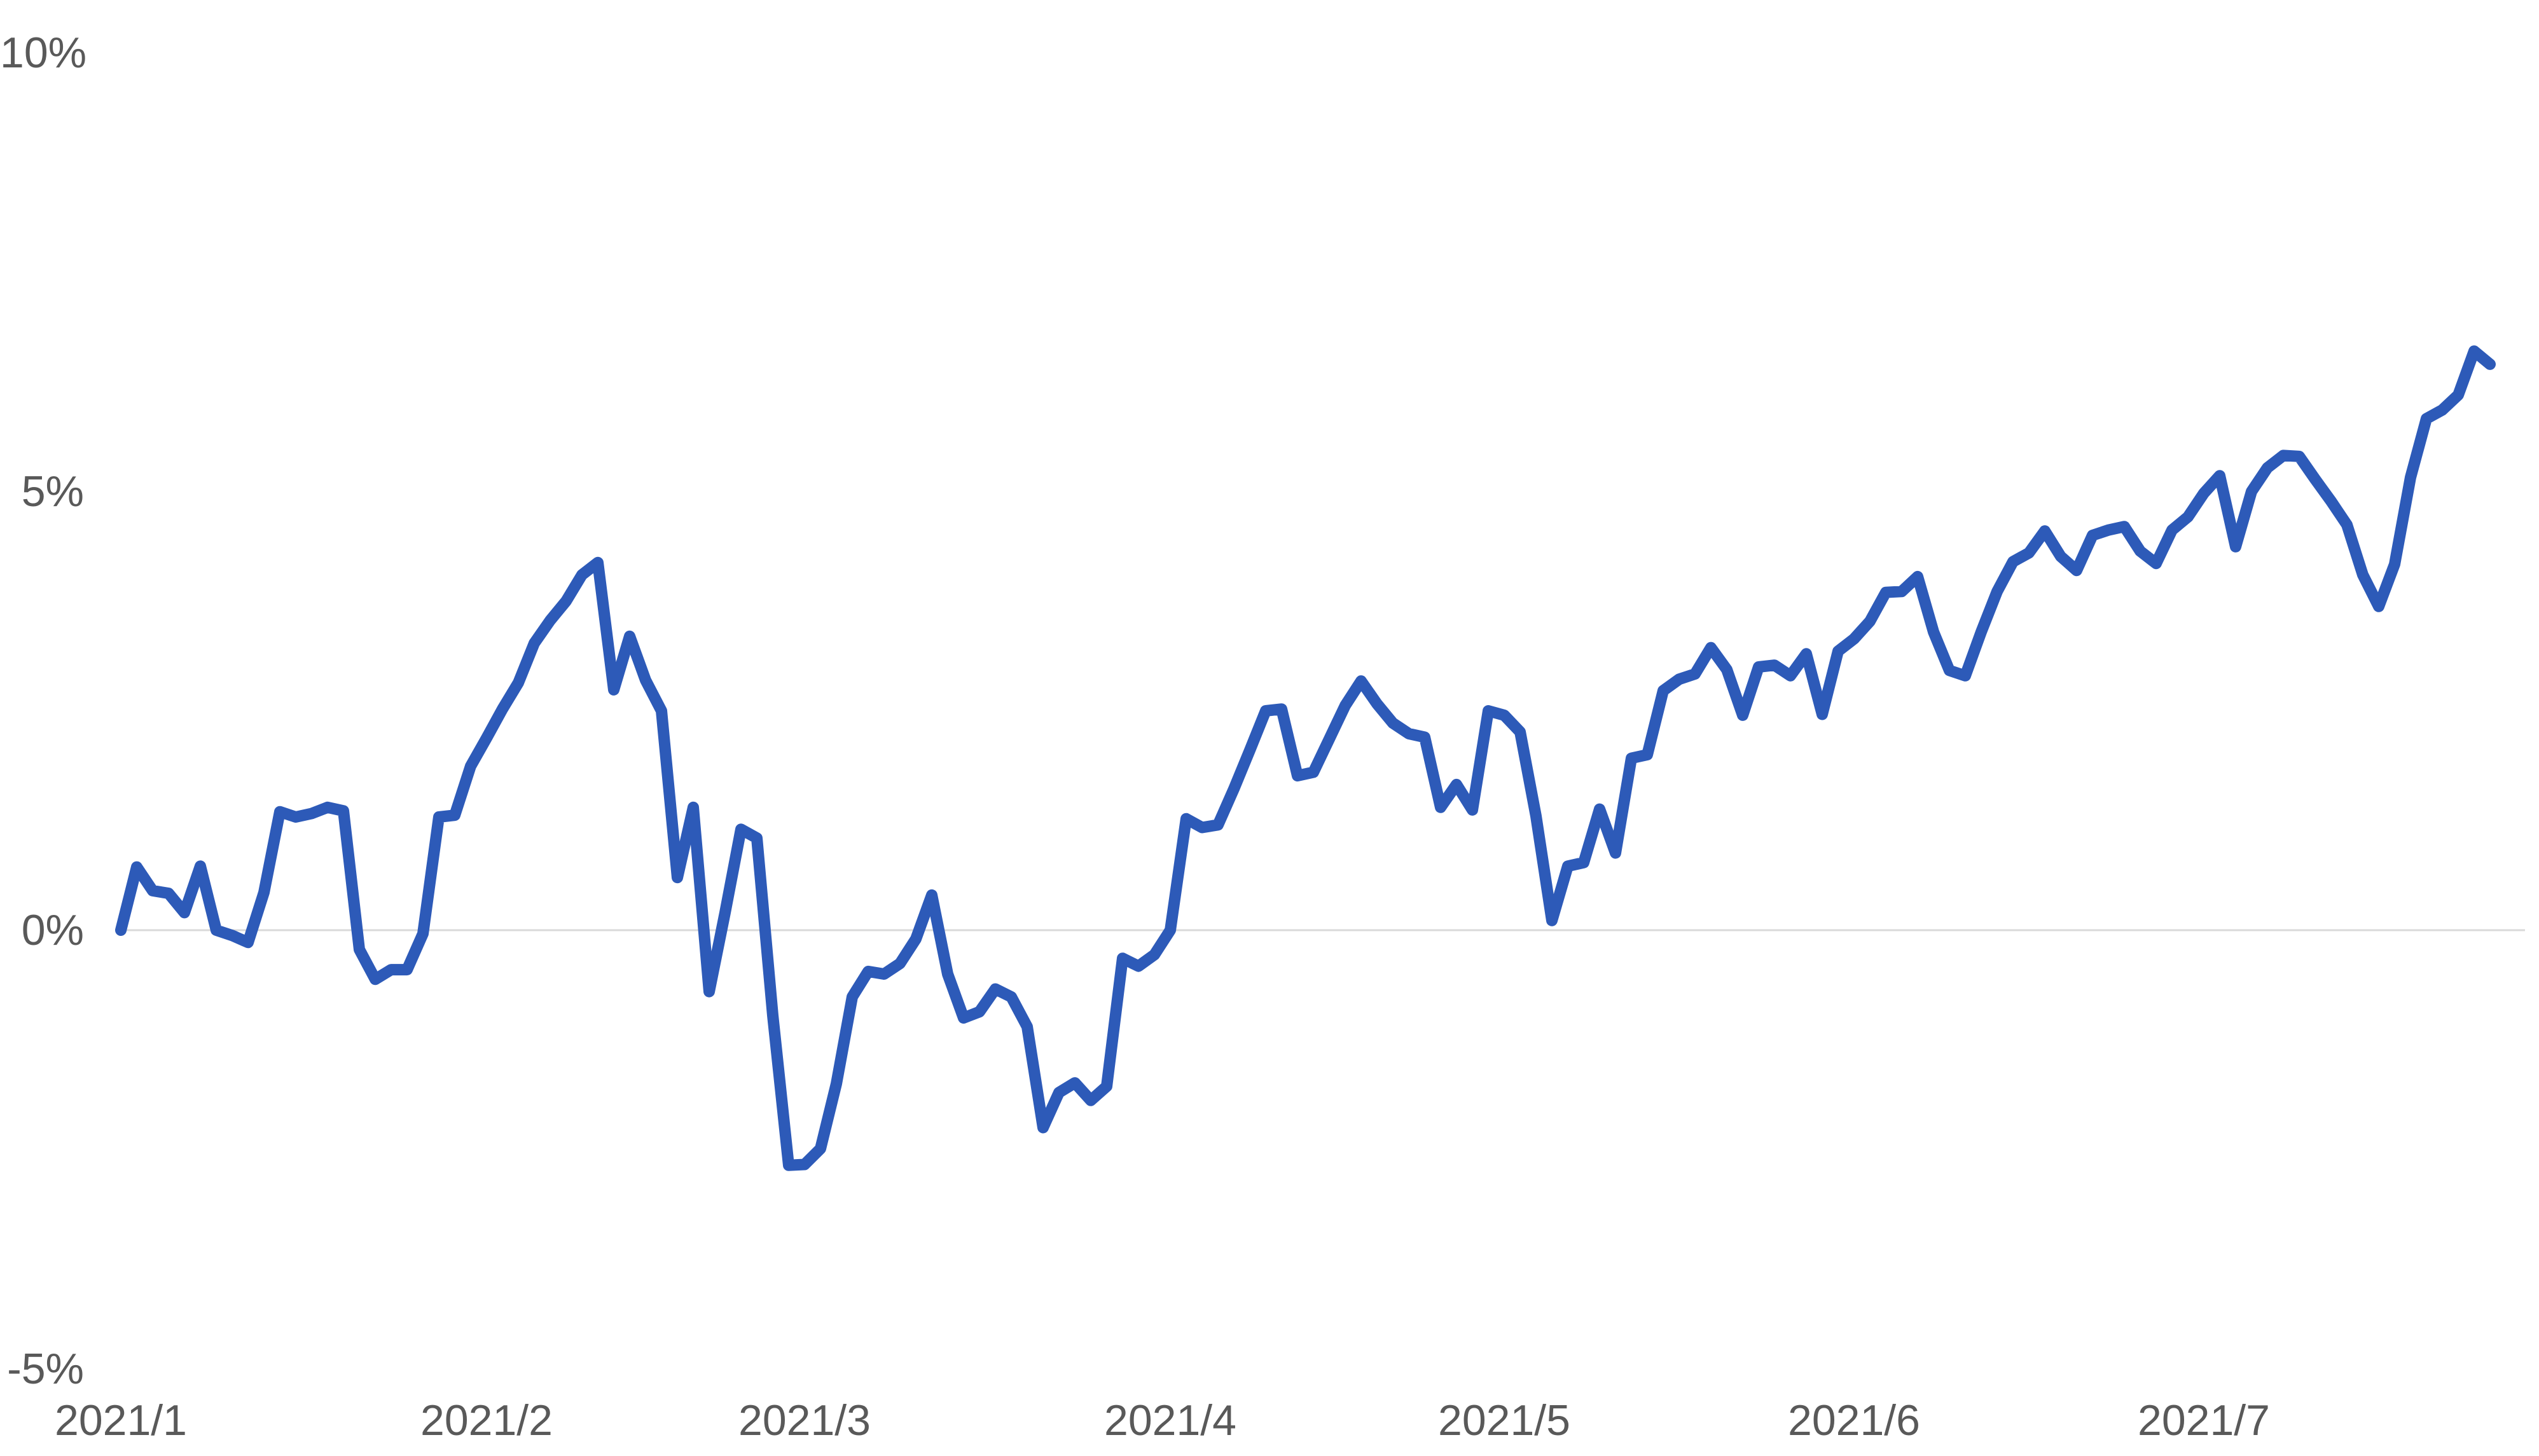 This screenshot has width=2539, height=1456. Describe the element at coordinates (486, 1420) in the screenshot. I see `x-axis-label-2021-2: 2021/2` at that location.